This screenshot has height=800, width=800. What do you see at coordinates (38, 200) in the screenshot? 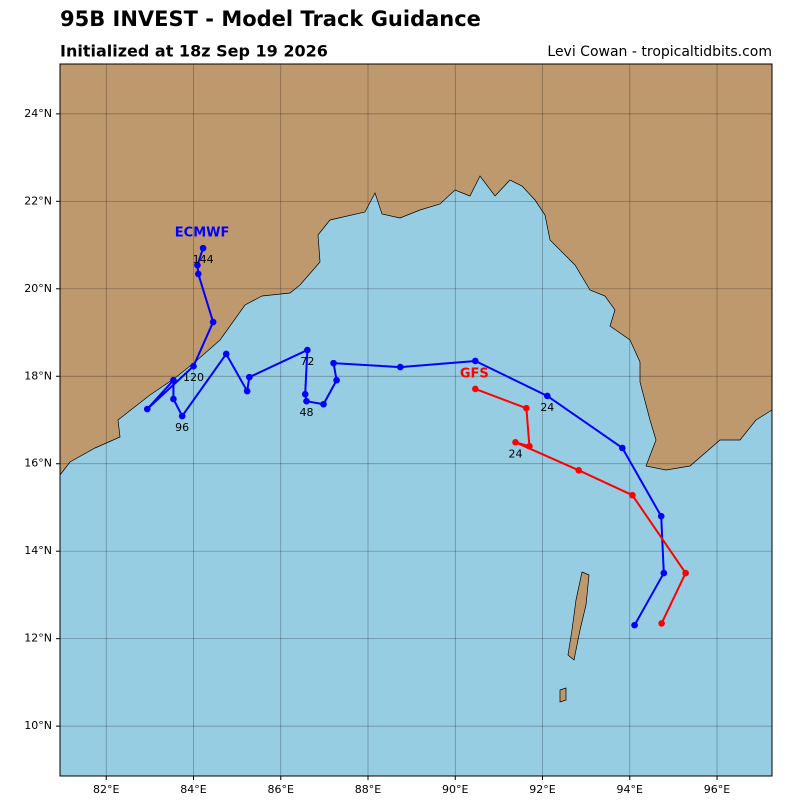
I see `y-tick-label: 22°N` at bounding box center [38, 200].